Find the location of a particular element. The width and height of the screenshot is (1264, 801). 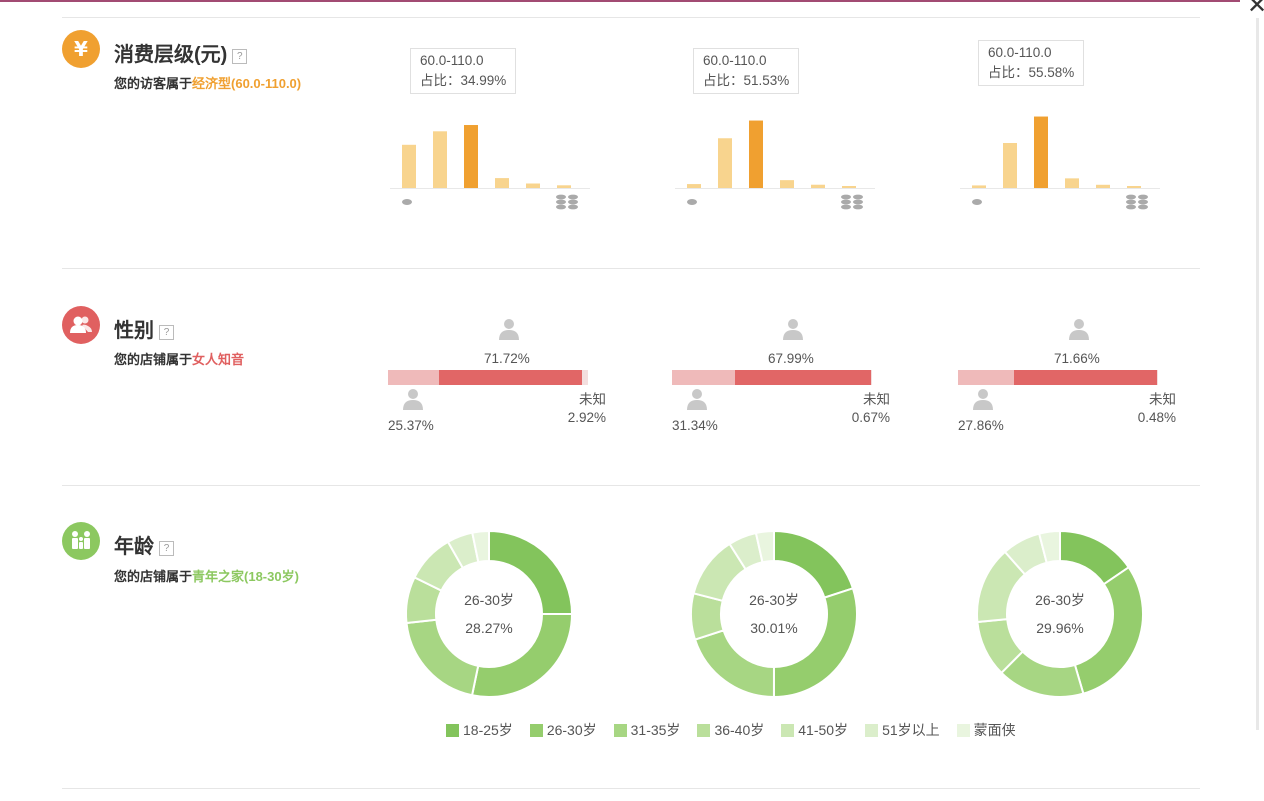

title-text: 消费层级(元) is located at coordinates (171, 55).